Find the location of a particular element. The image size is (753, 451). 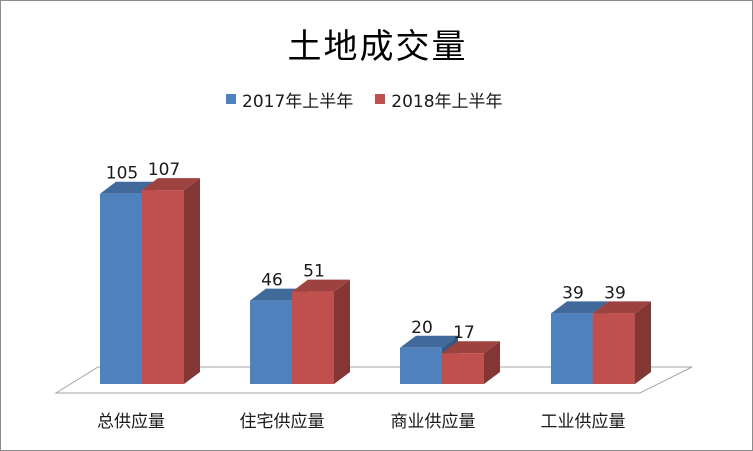

category-label-4: 工业供应量 is located at coordinates (583, 422).